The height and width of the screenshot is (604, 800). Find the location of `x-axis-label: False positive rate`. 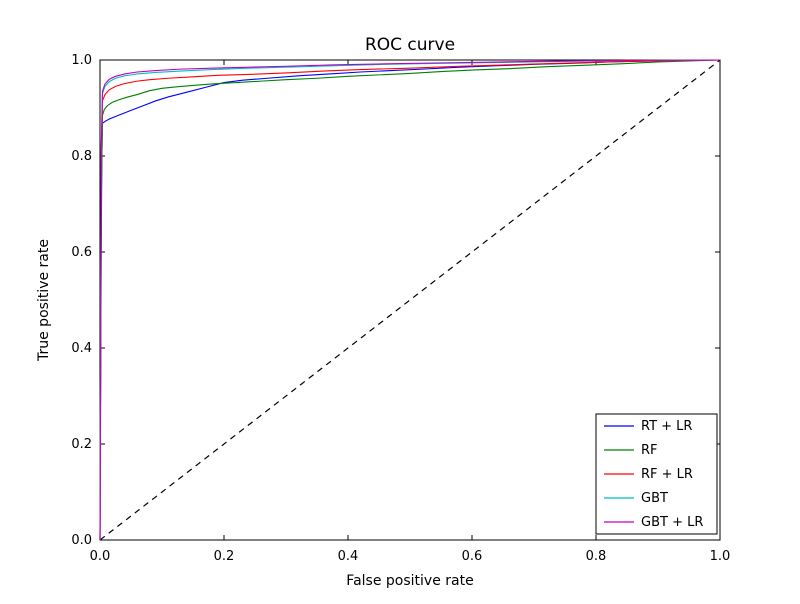

x-axis-label: False positive rate is located at coordinates (409, 581).